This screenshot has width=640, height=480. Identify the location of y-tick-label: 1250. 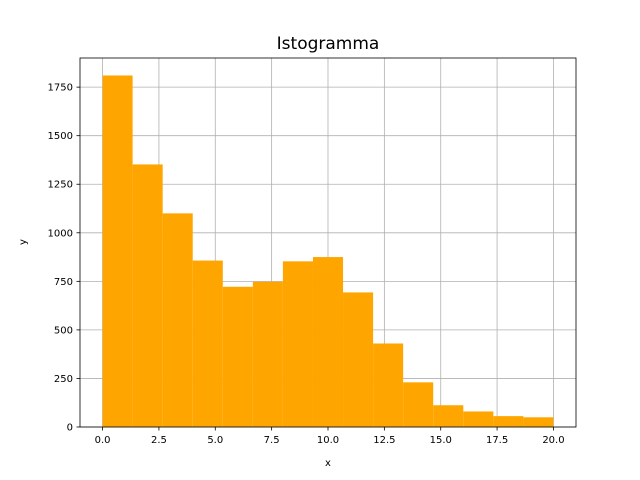
(60, 185).